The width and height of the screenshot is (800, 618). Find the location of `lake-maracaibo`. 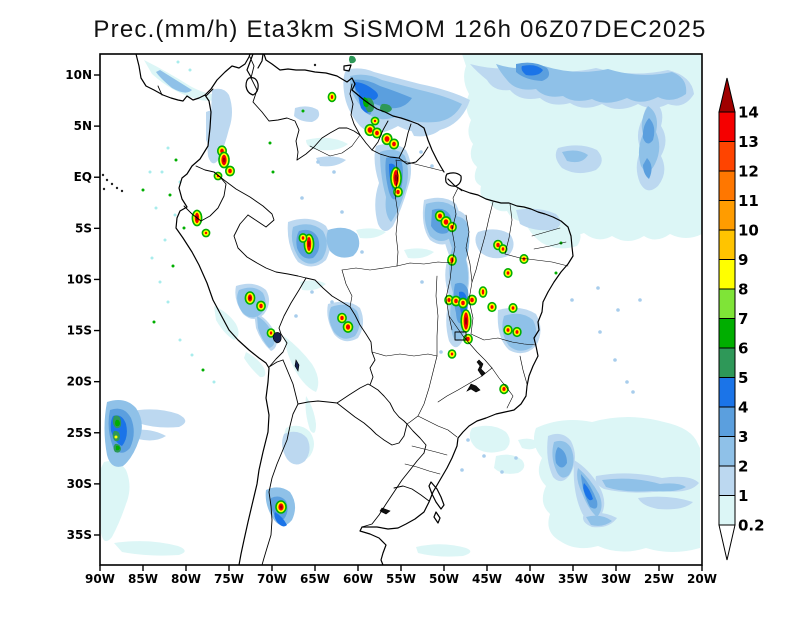

lake-maracaibo is located at coordinates (252, 86).